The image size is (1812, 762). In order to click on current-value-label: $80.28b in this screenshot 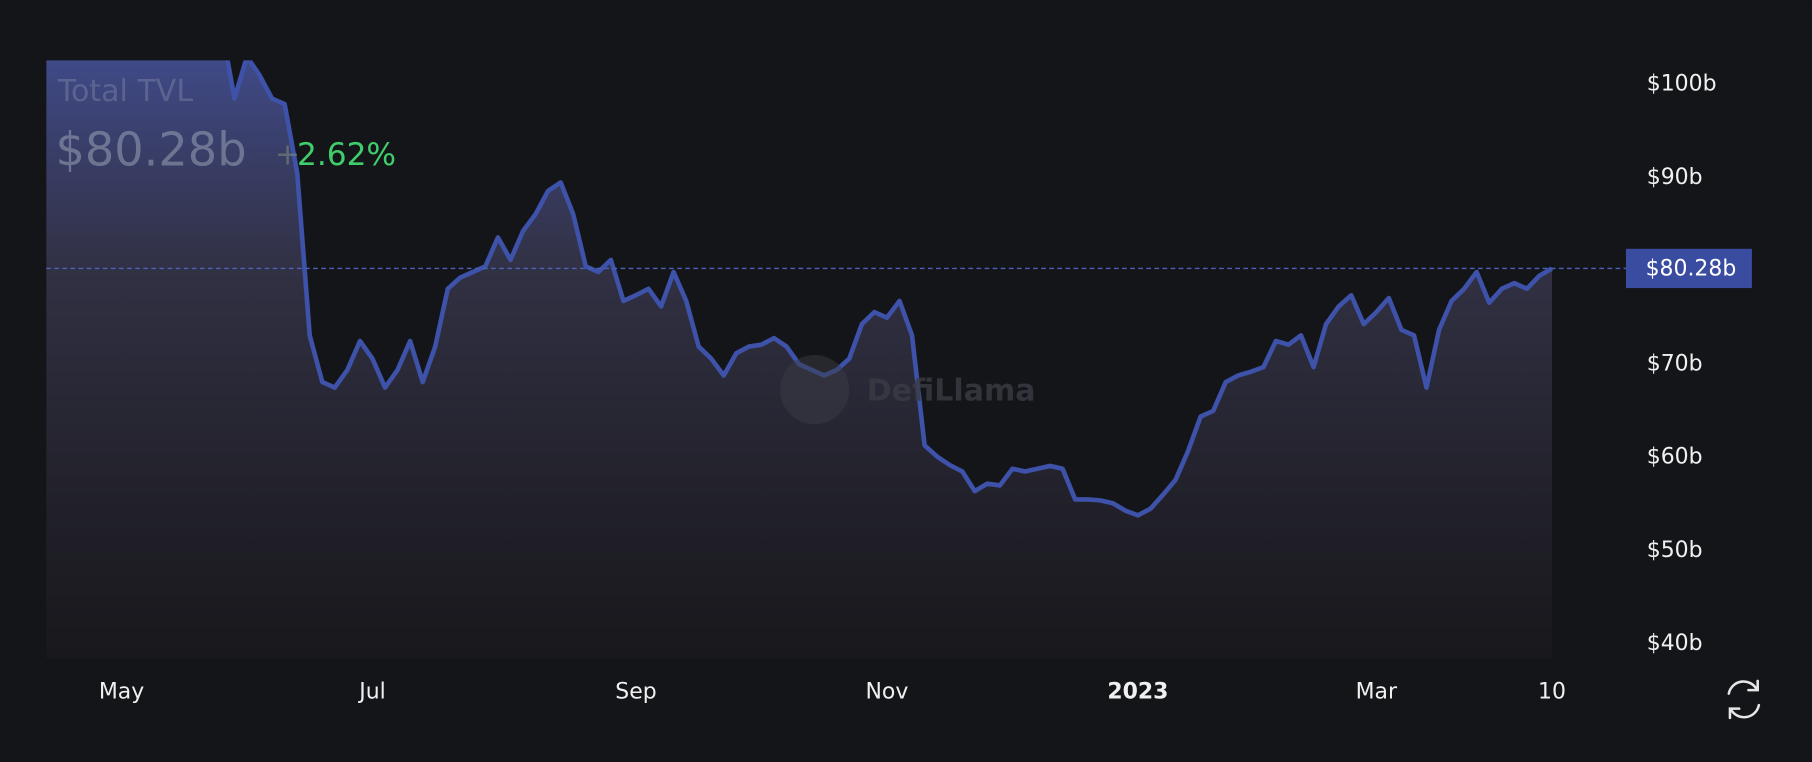, I will do `click(1691, 269)`.